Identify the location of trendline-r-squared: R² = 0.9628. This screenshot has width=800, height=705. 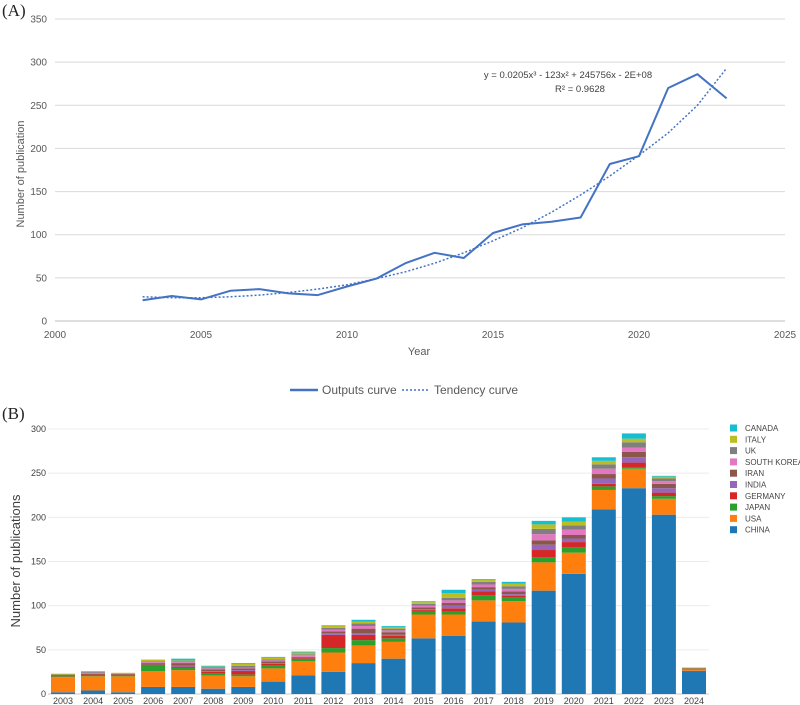
(580, 89).